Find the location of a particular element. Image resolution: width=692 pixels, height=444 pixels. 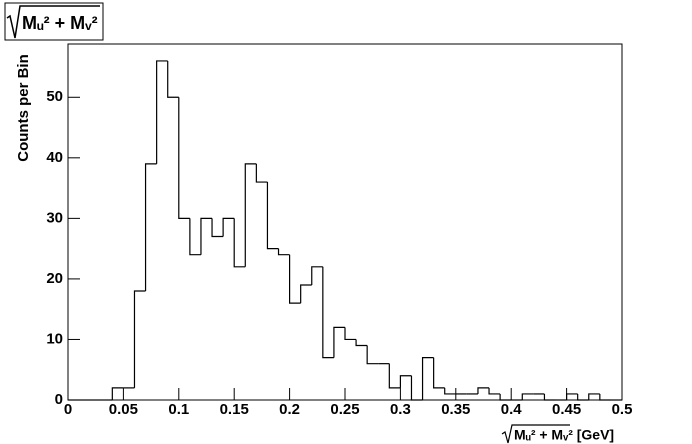

x-tick-label: 0.25 is located at coordinates (344, 409).